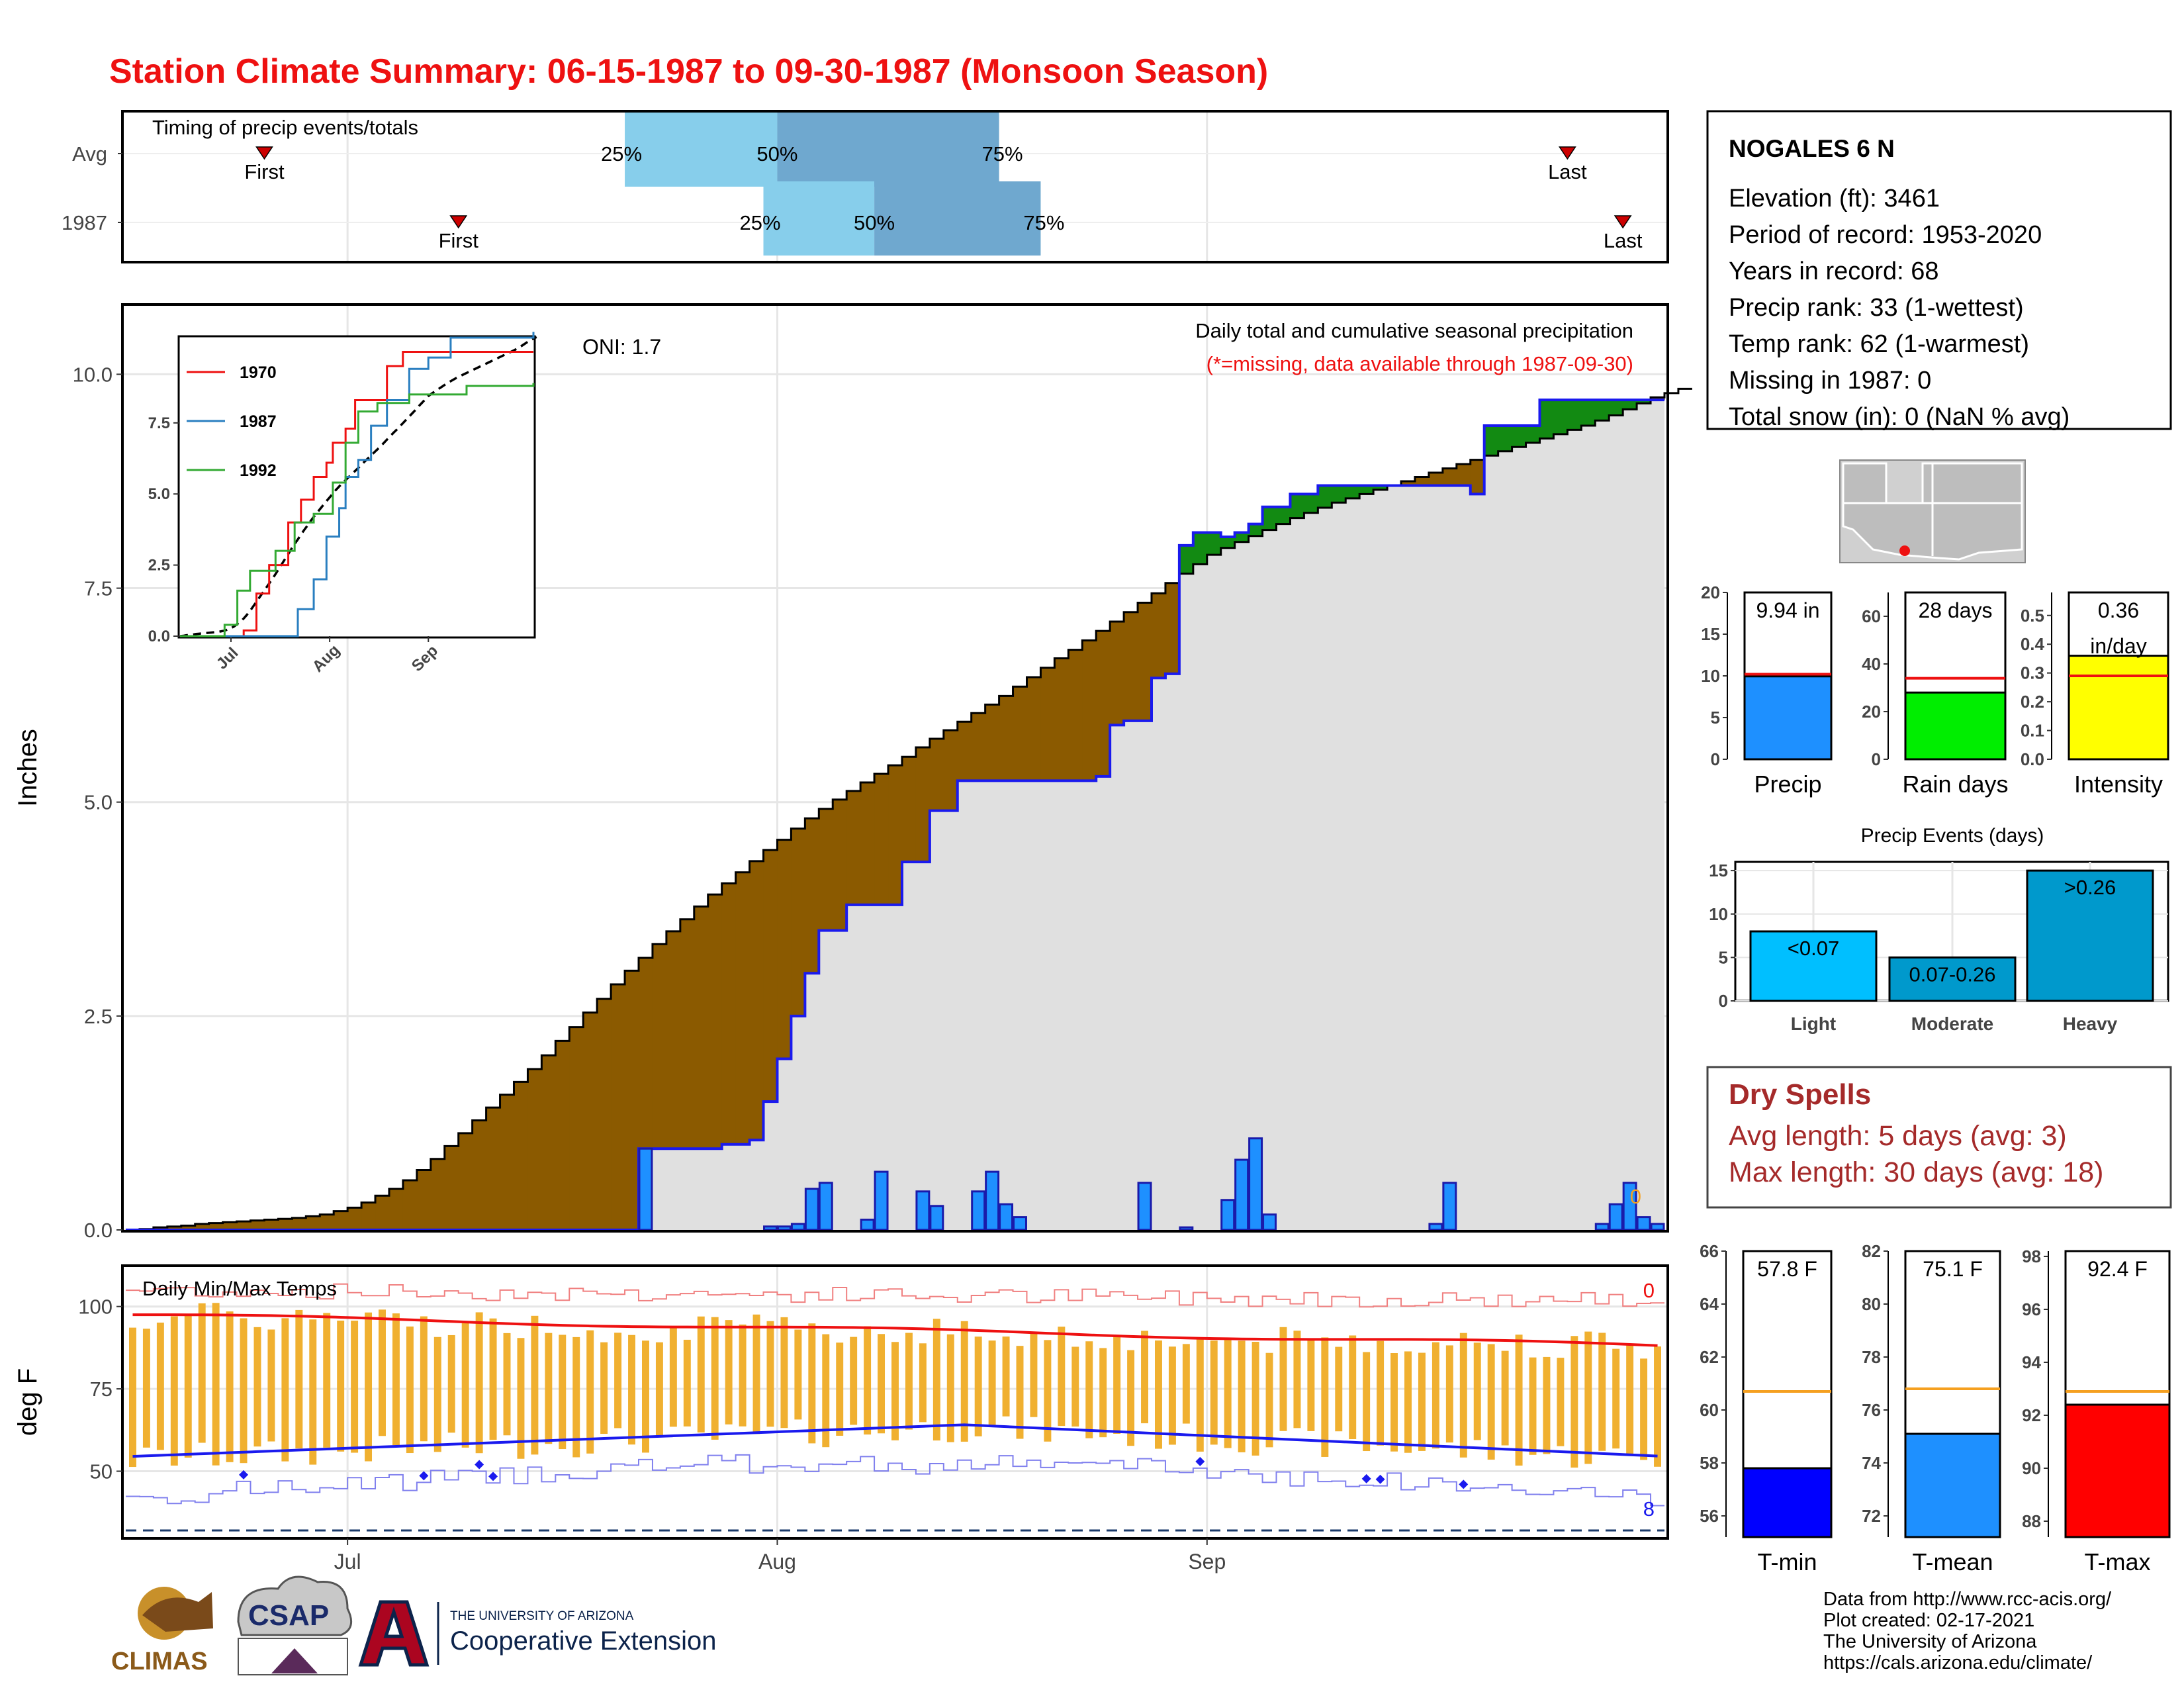  I want to click on station-elevation: Elevation (ft): 3461, so click(1834, 198).